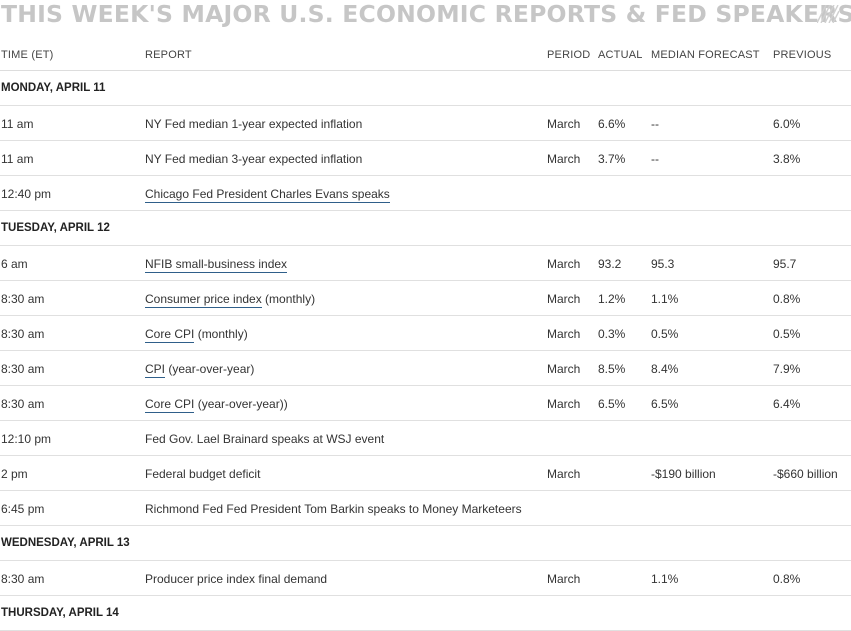  I want to click on header-time: TIME (ET), so click(27, 55).